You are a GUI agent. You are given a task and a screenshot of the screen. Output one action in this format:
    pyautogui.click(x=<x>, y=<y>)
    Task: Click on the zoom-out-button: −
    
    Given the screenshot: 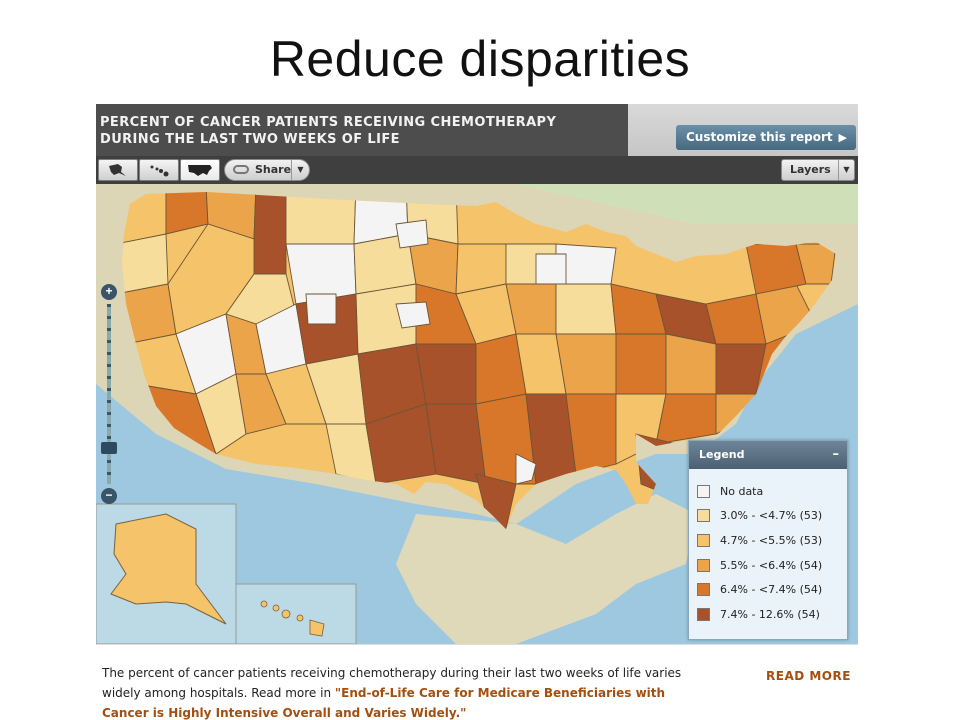 What is the action you would take?
    pyautogui.click(x=109, y=496)
    